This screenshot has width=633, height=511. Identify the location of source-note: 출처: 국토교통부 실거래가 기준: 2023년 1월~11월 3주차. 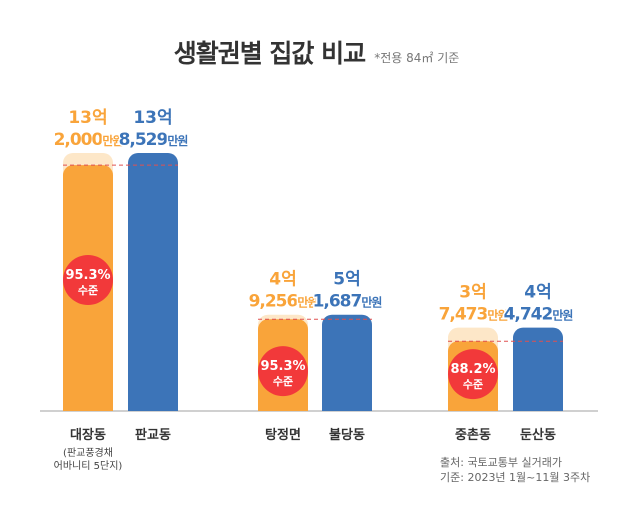
(515, 470).